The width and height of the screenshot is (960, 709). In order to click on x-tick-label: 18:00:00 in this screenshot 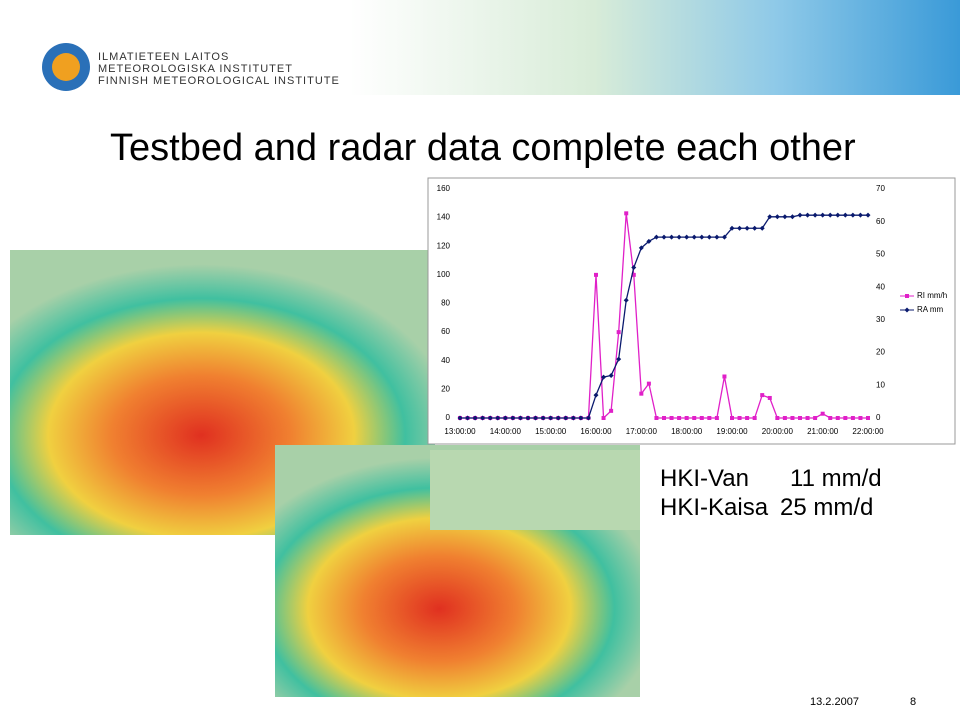, I will do `click(687, 431)`.